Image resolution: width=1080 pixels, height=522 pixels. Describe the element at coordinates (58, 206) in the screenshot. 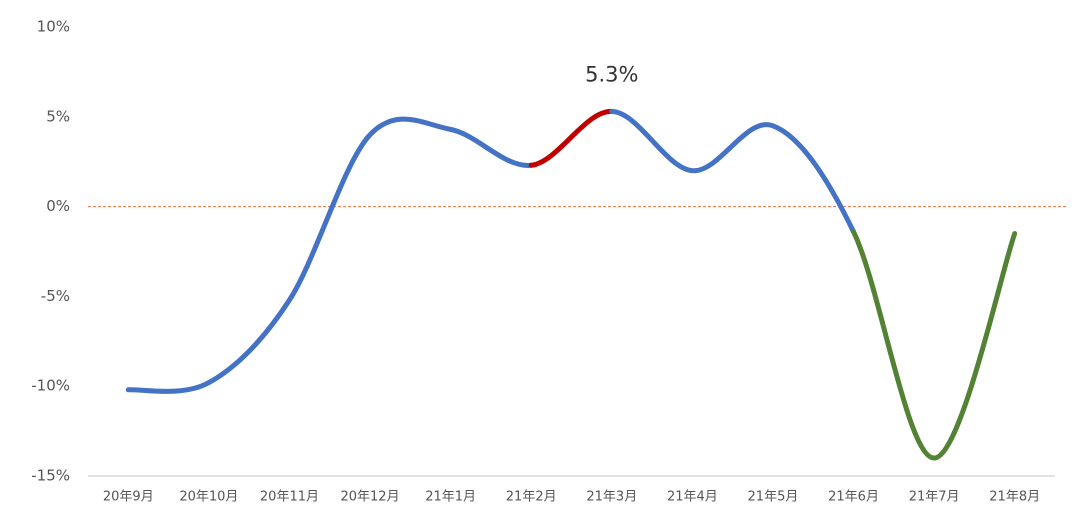

I see `y-tick-label: 0%` at that location.